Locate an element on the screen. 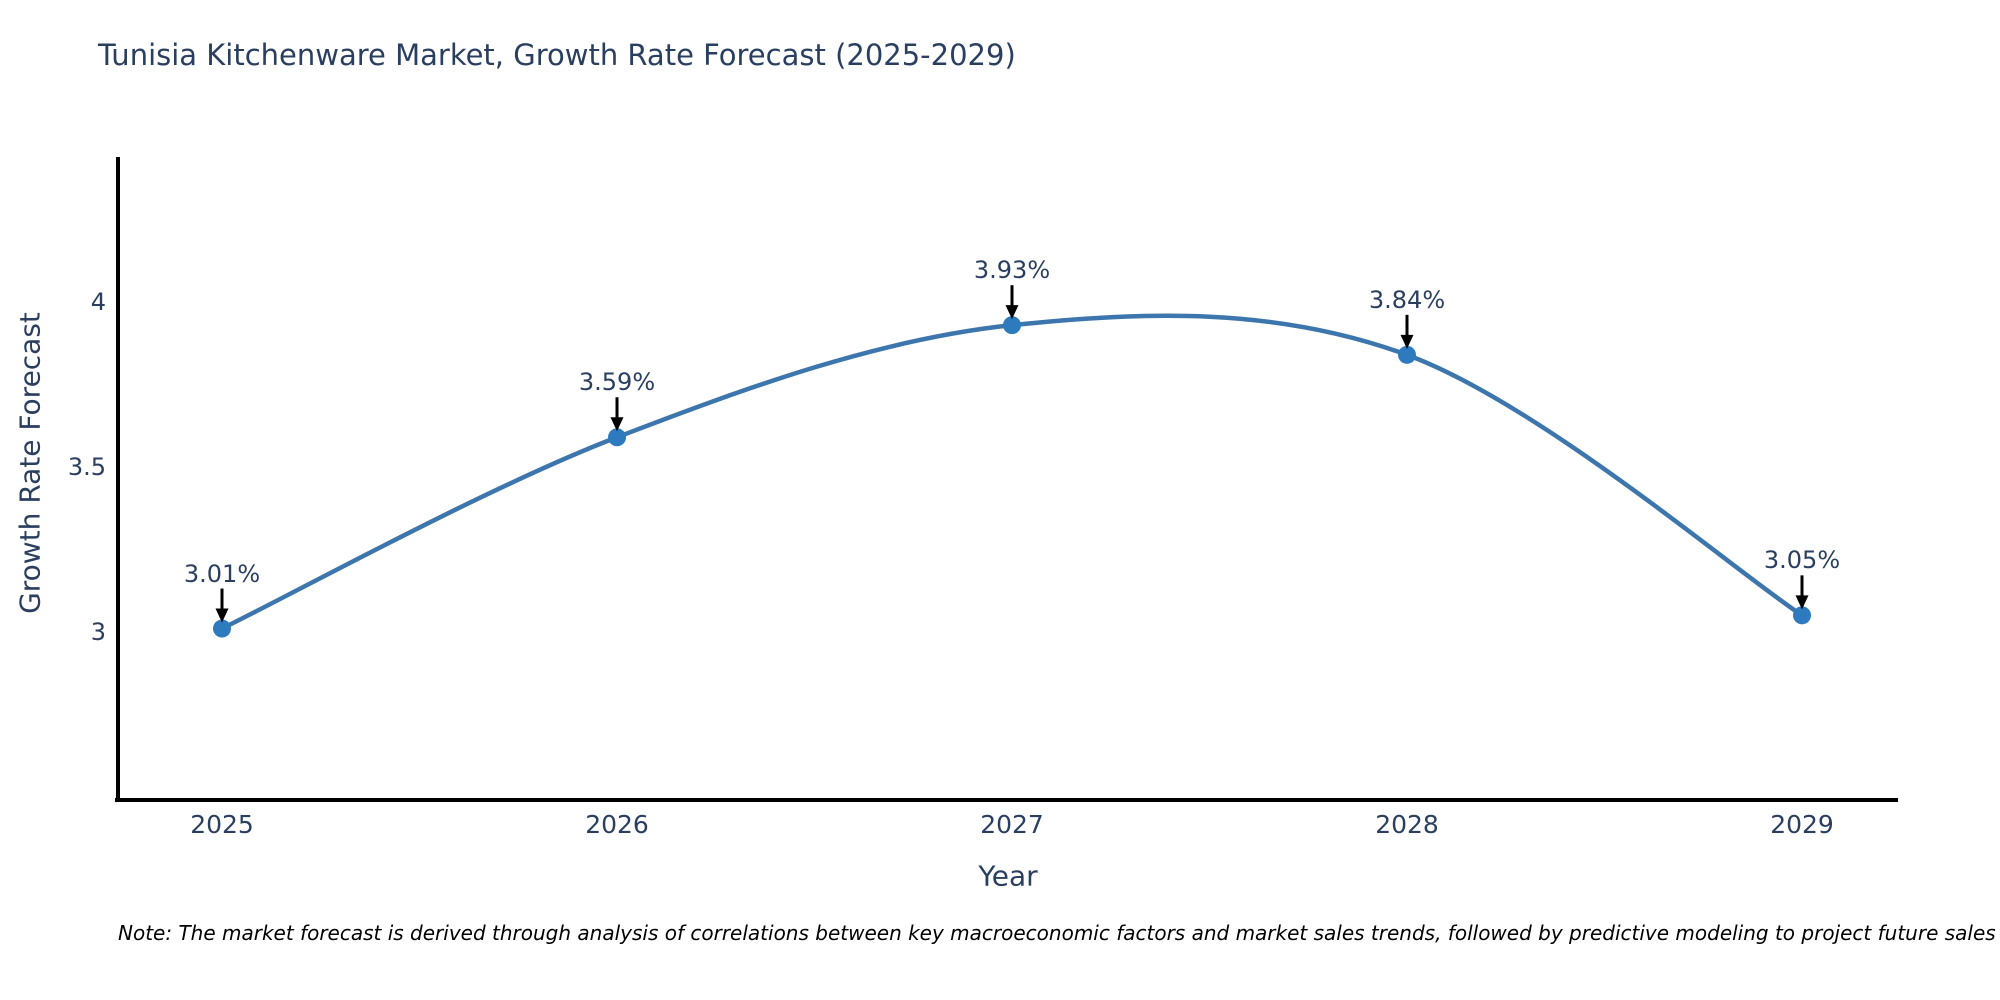 The width and height of the screenshot is (2000, 1000). point-value-annotation: 3.05% is located at coordinates (1802, 560).